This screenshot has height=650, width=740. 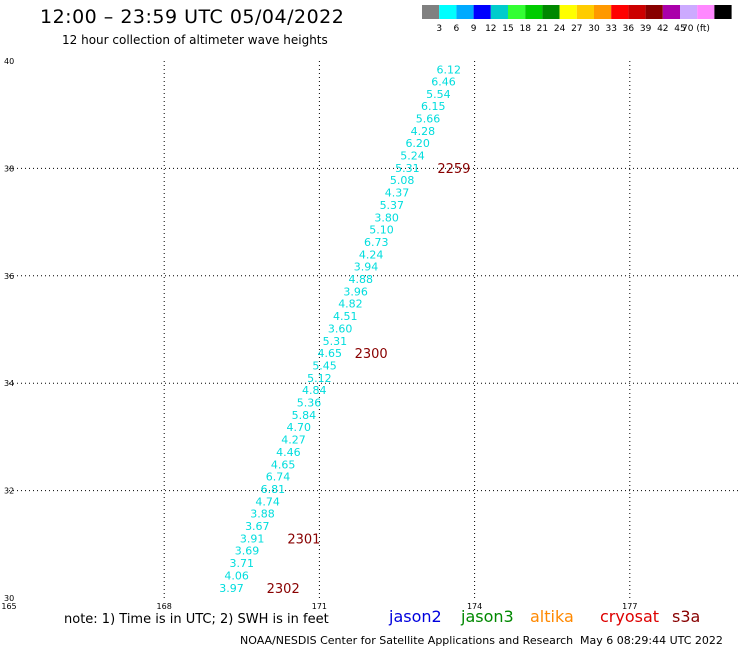 What do you see at coordinates (252, 538) in the screenshot?
I see `wave-height-label: 3.91` at bounding box center [252, 538].